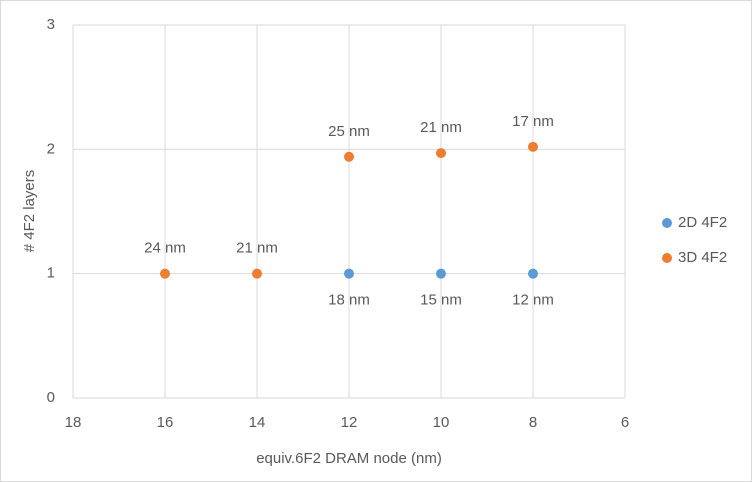  What do you see at coordinates (533, 300) in the screenshot?
I see `point-label: 12 nm` at bounding box center [533, 300].